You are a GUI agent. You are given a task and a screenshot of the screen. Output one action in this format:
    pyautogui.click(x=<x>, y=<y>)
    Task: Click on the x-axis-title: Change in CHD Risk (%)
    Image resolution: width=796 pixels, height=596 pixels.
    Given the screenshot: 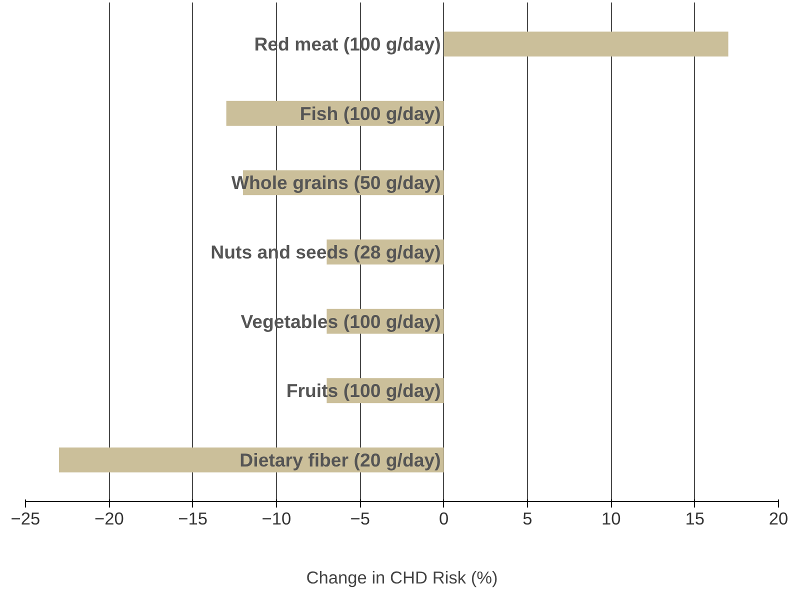 What is the action you would take?
    pyautogui.click(x=402, y=578)
    